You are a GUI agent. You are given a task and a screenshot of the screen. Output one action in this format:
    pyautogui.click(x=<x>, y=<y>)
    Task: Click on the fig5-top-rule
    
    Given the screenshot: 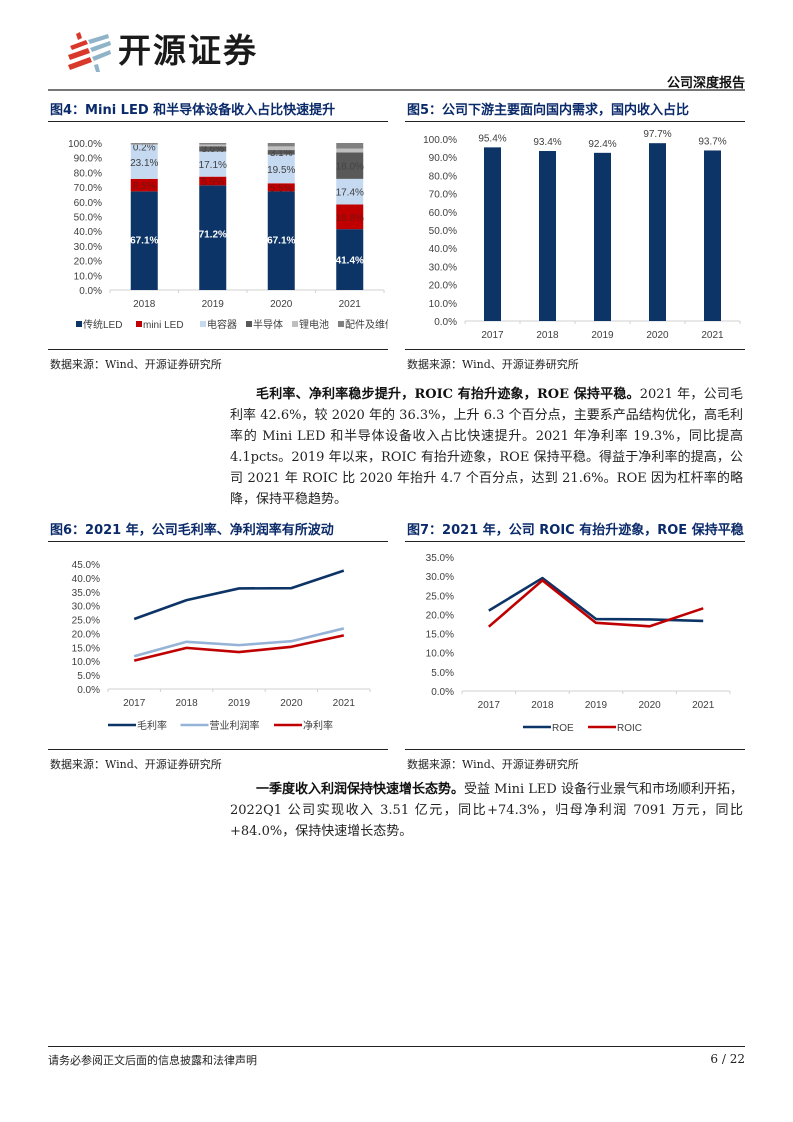 What is the action you would take?
    pyautogui.click(x=575, y=121)
    